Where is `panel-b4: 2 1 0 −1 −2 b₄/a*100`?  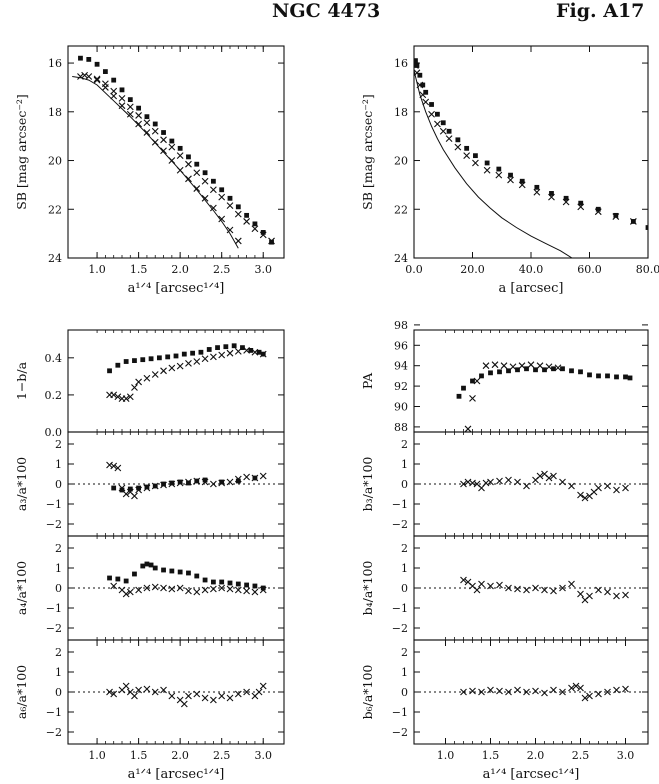 panel-b4: 2 1 0 −1 −2 b₄/a*100 is located at coordinates (504, 588).